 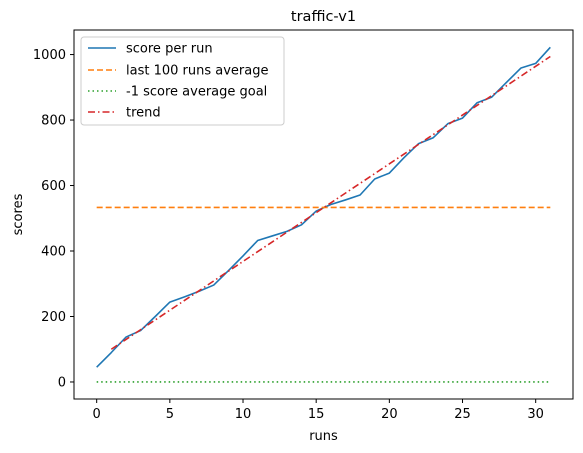 I want to click on legend-label-score-average-goal: -1 score average goal, so click(x=196, y=92).